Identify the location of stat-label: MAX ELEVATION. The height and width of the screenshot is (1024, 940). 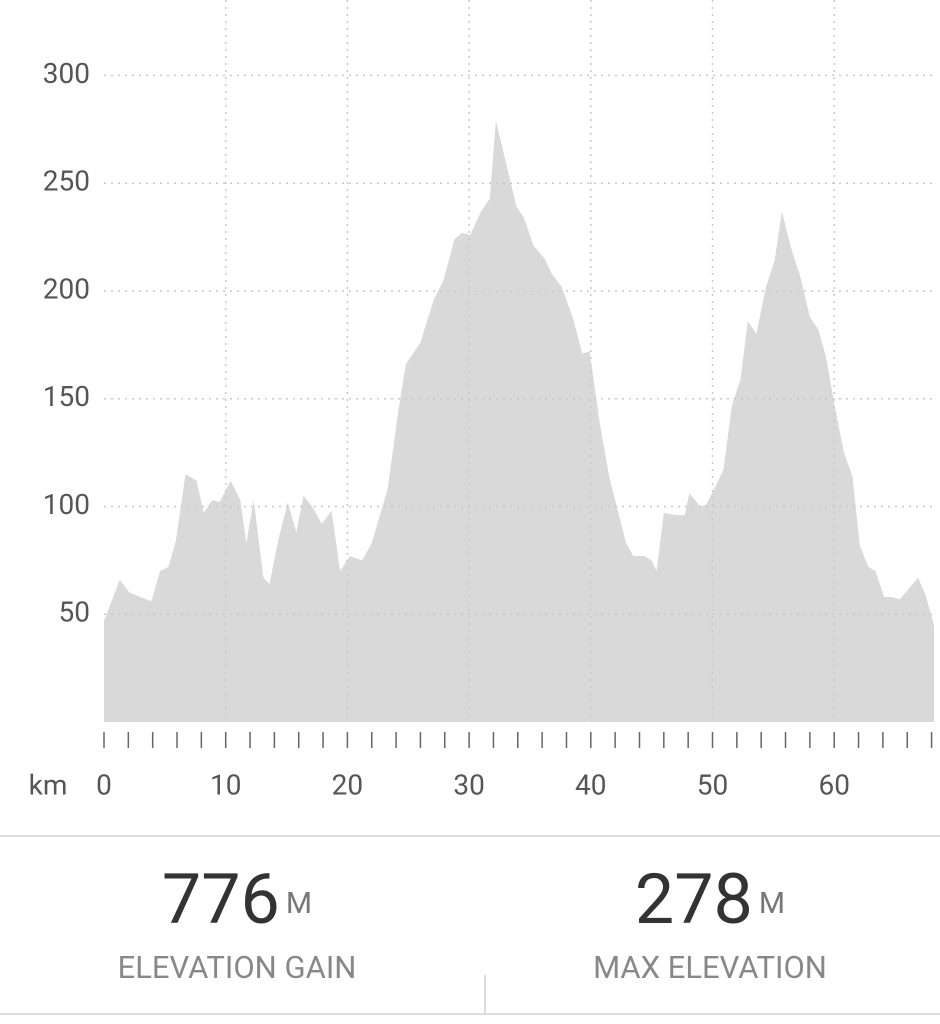
(710, 967).